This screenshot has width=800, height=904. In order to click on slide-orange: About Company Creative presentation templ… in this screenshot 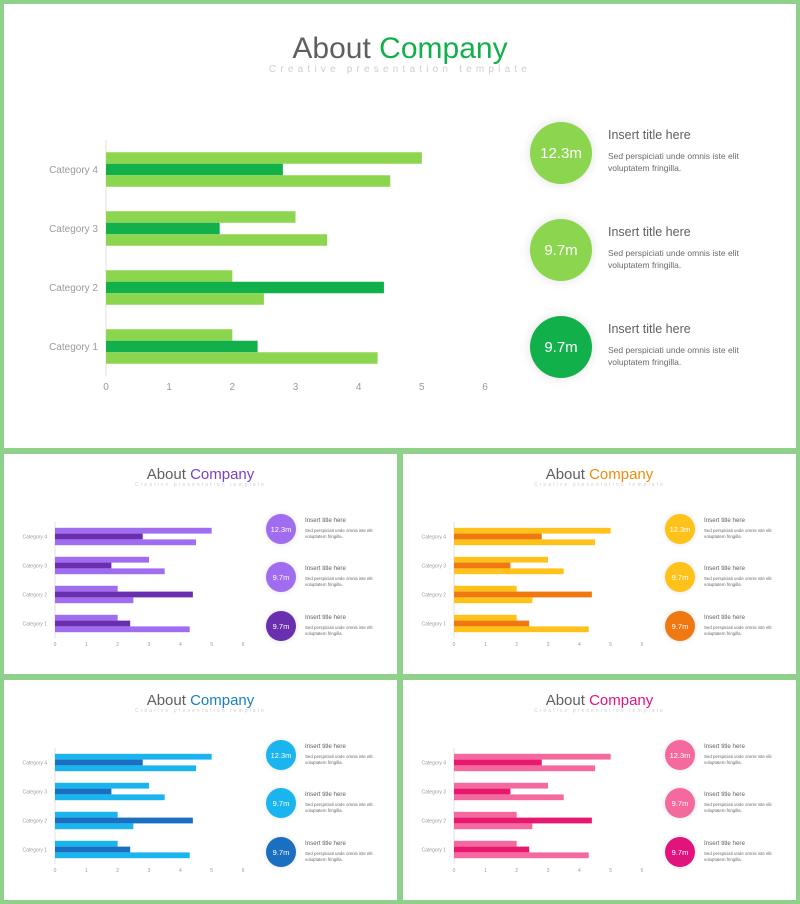, I will do `click(599, 564)`.